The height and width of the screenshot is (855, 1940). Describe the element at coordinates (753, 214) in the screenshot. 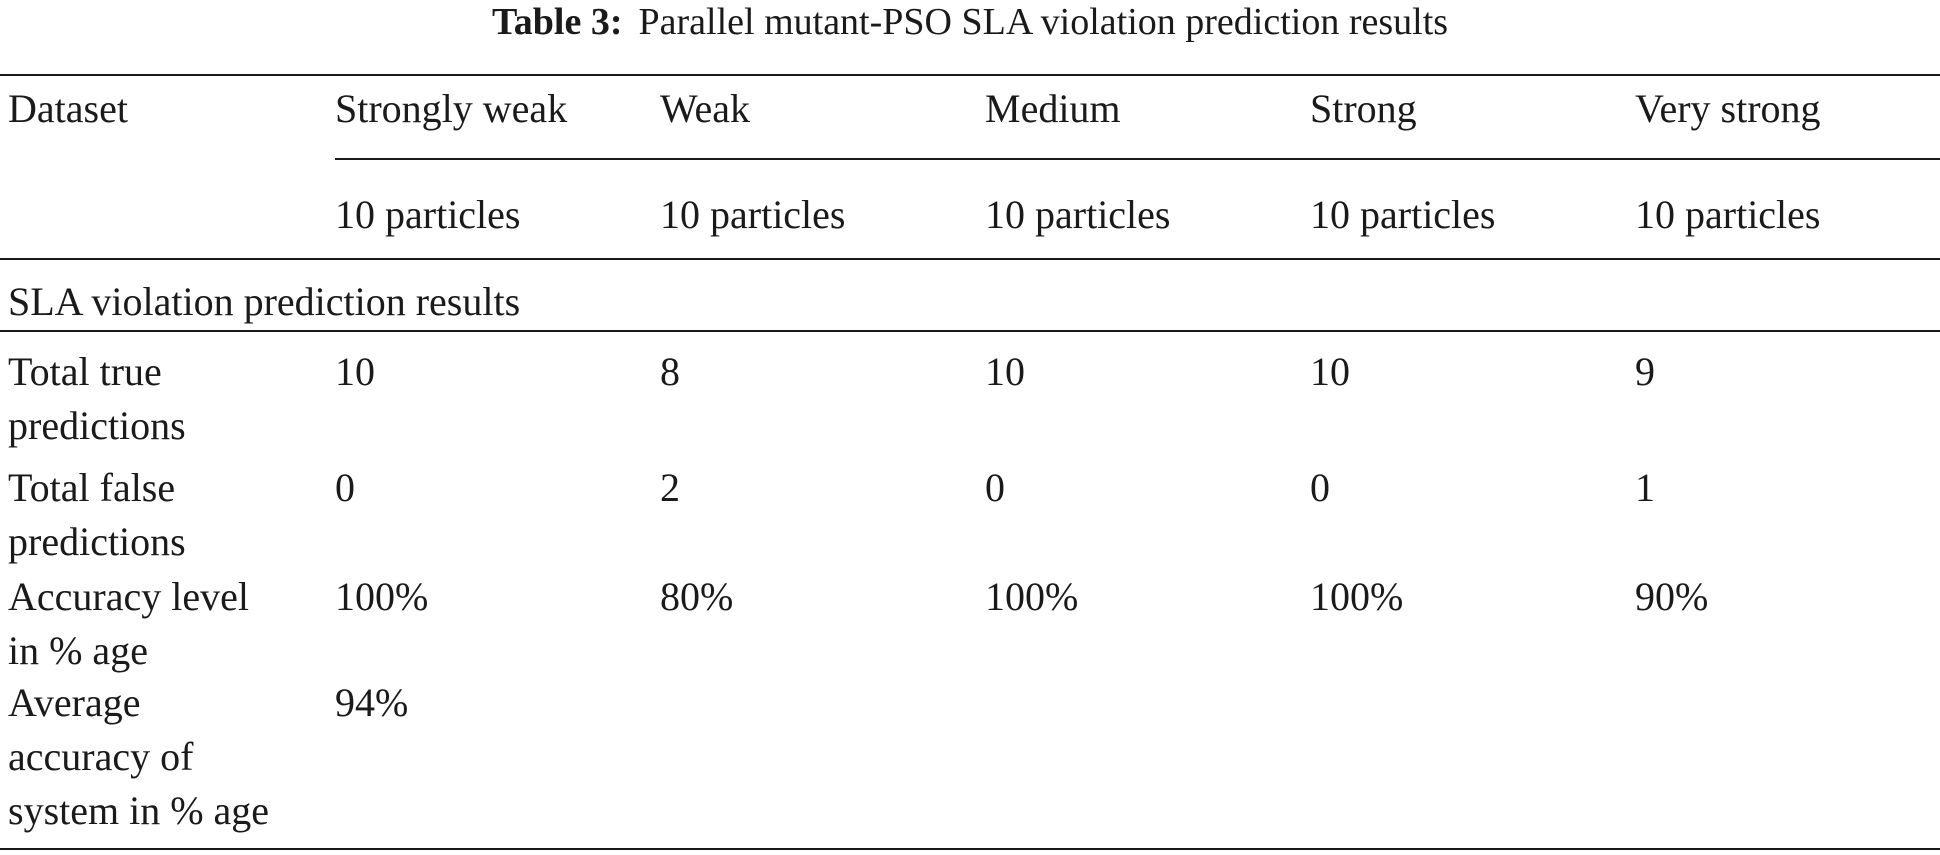

I see `particles-weak: 10 particles` at that location.